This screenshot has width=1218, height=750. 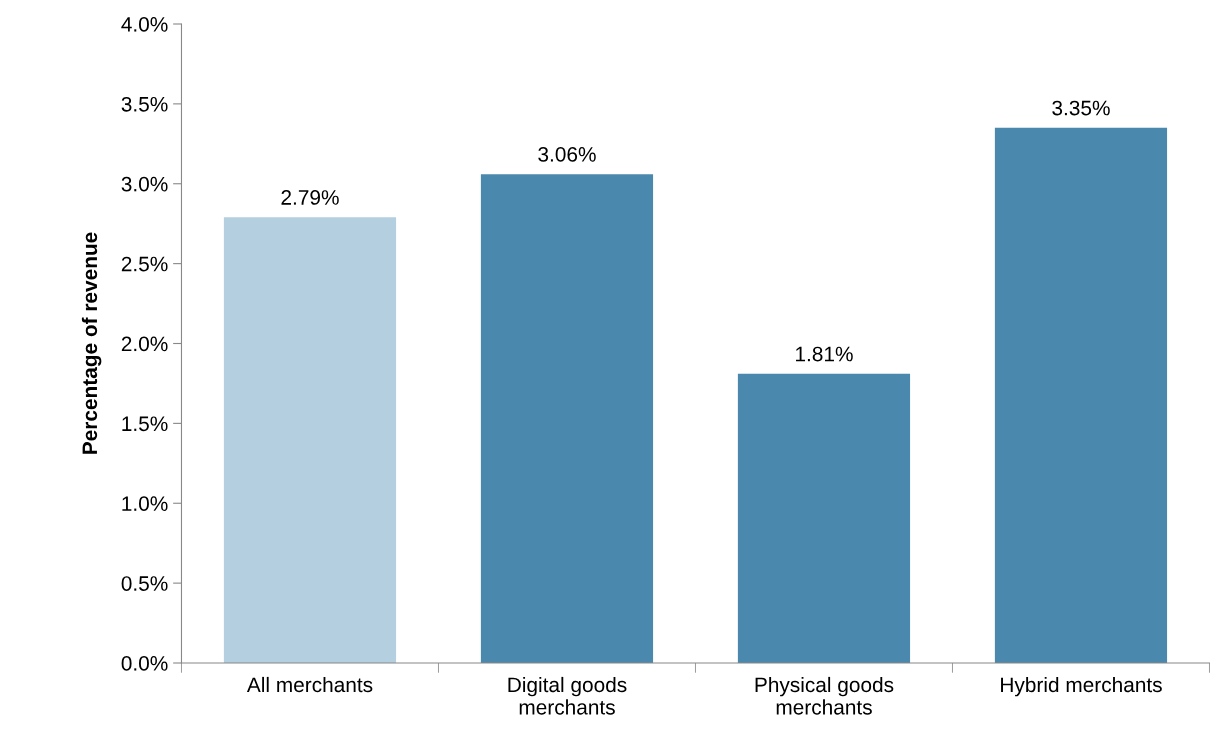 I want to click on data-label: 3.06%, so click(x=567, y=154).